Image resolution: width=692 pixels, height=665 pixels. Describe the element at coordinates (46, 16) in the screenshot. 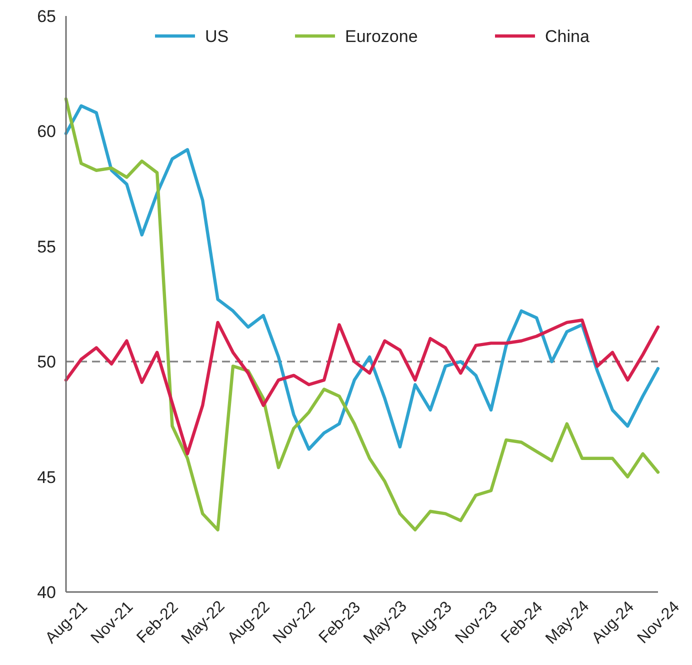

I see `y-tick-label: 65` at that location.